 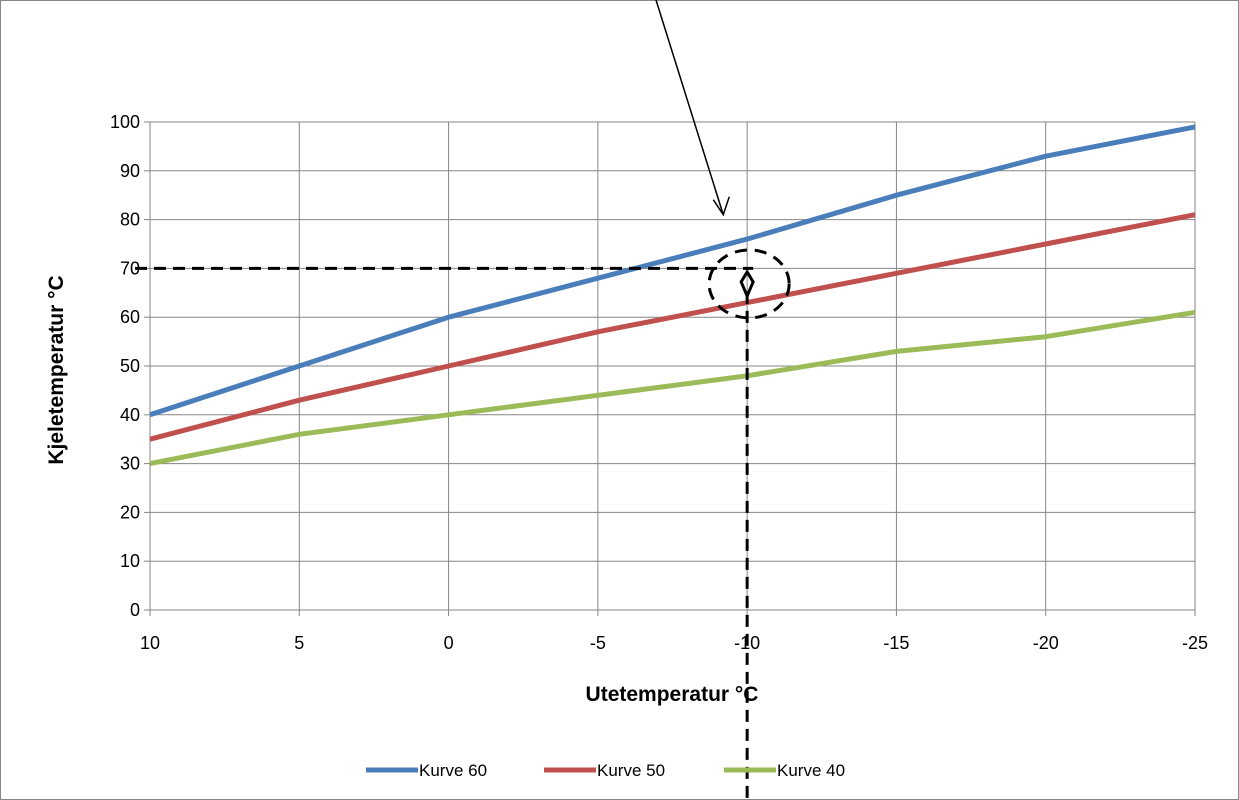 What do you see at coordinates (631, 770) in the screenshot?
I see `legend-label: Kurve 50` at bounding box center [631, 770].